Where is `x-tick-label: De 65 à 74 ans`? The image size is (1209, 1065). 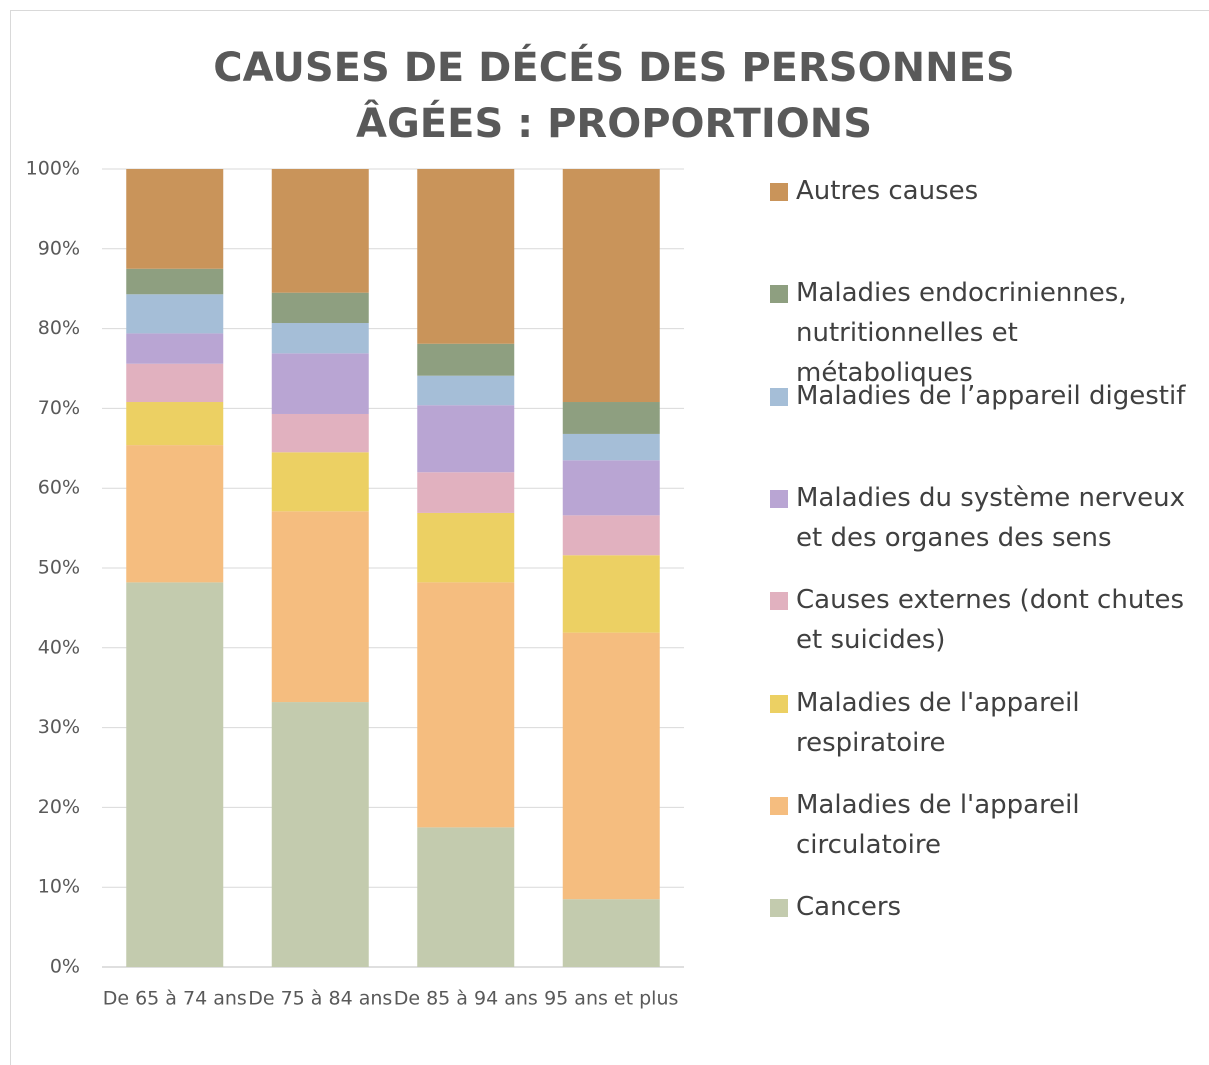
x-tick-label: De 65 à 74 ans is located at coordinates (175, 999).